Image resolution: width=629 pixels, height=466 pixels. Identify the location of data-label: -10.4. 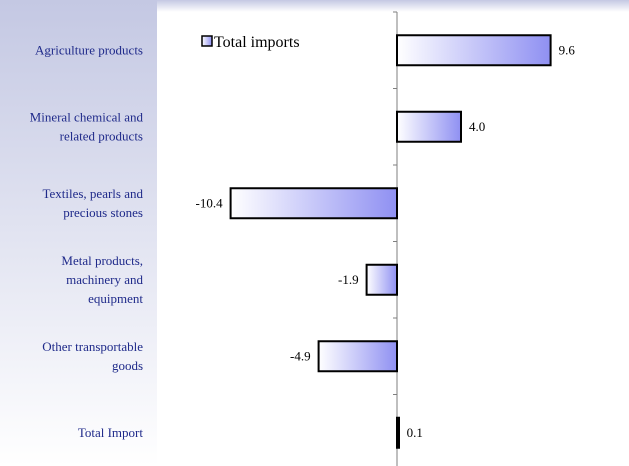
(210, 202).